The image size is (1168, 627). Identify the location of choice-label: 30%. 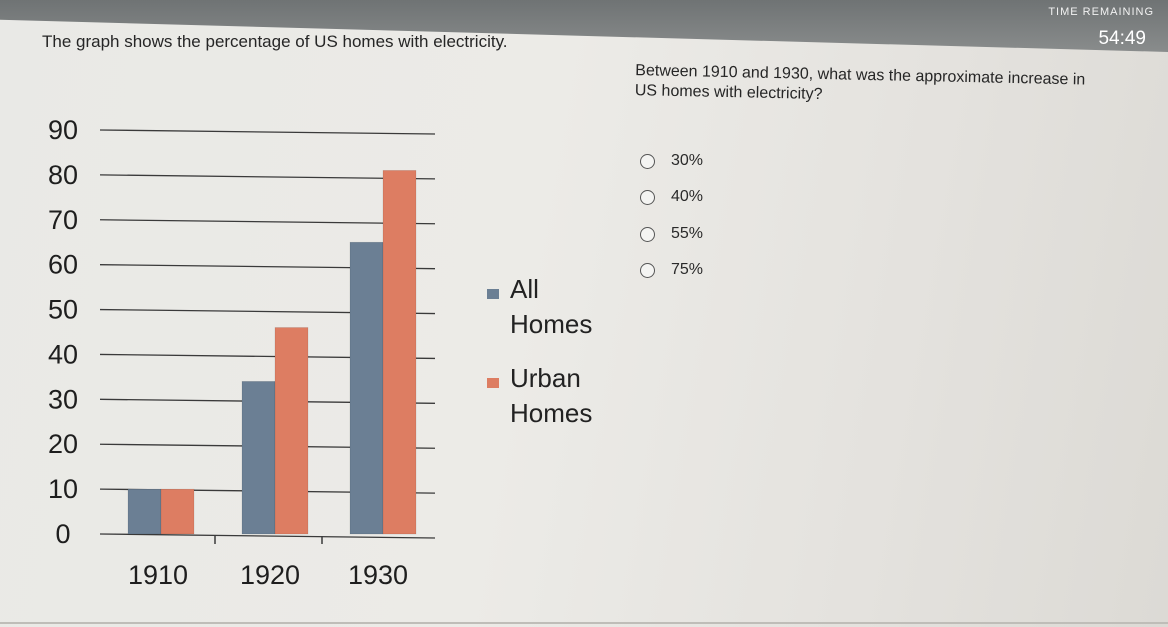
(687, 160).